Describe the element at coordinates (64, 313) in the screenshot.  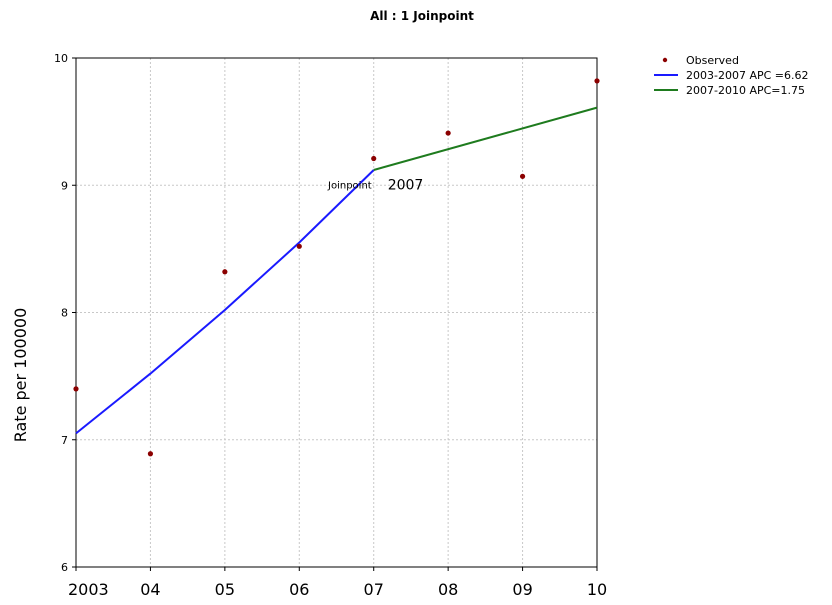
I see `y-tick-label: 8` at that location.